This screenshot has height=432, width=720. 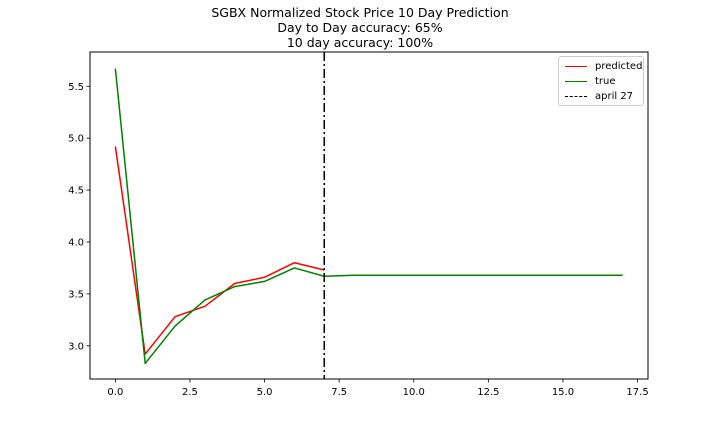 What do you see at coordinates (76, 87) in the screenshot?
I see `y-tick-label: 5.5` at bounding box center [76, 87].